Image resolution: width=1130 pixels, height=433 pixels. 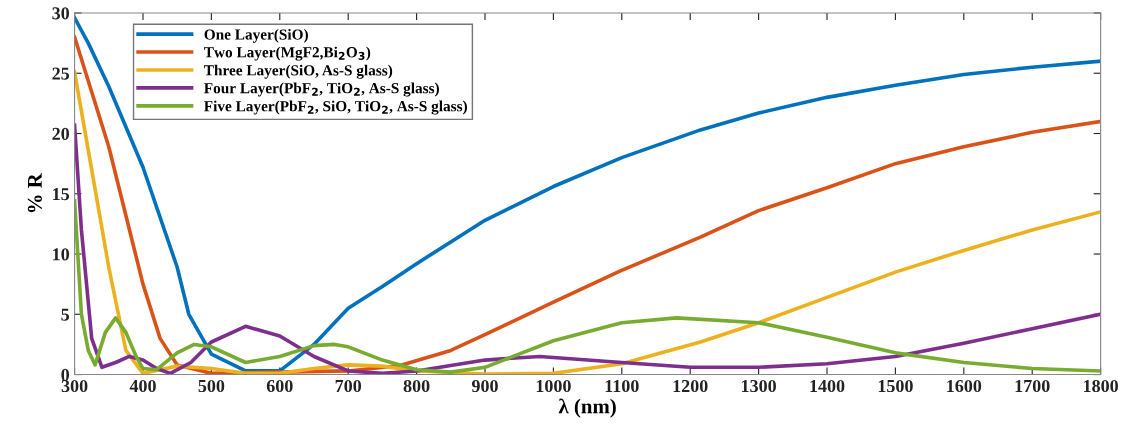 What do you see at coordinates (287, 53) in the screenshot?
I see `legend-label: Two Layer(MgF2,Bi$_{2}$O$_{3}$)` at bounding box center [287, 53].